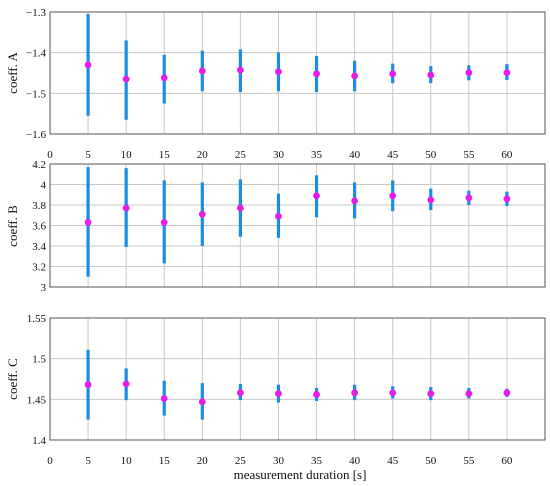 The height and width of the screenshot is (486, 550). Describe the element at coordinates (279, 461) in the screenshot. I see `x-tick-label-c: 30` at that location.